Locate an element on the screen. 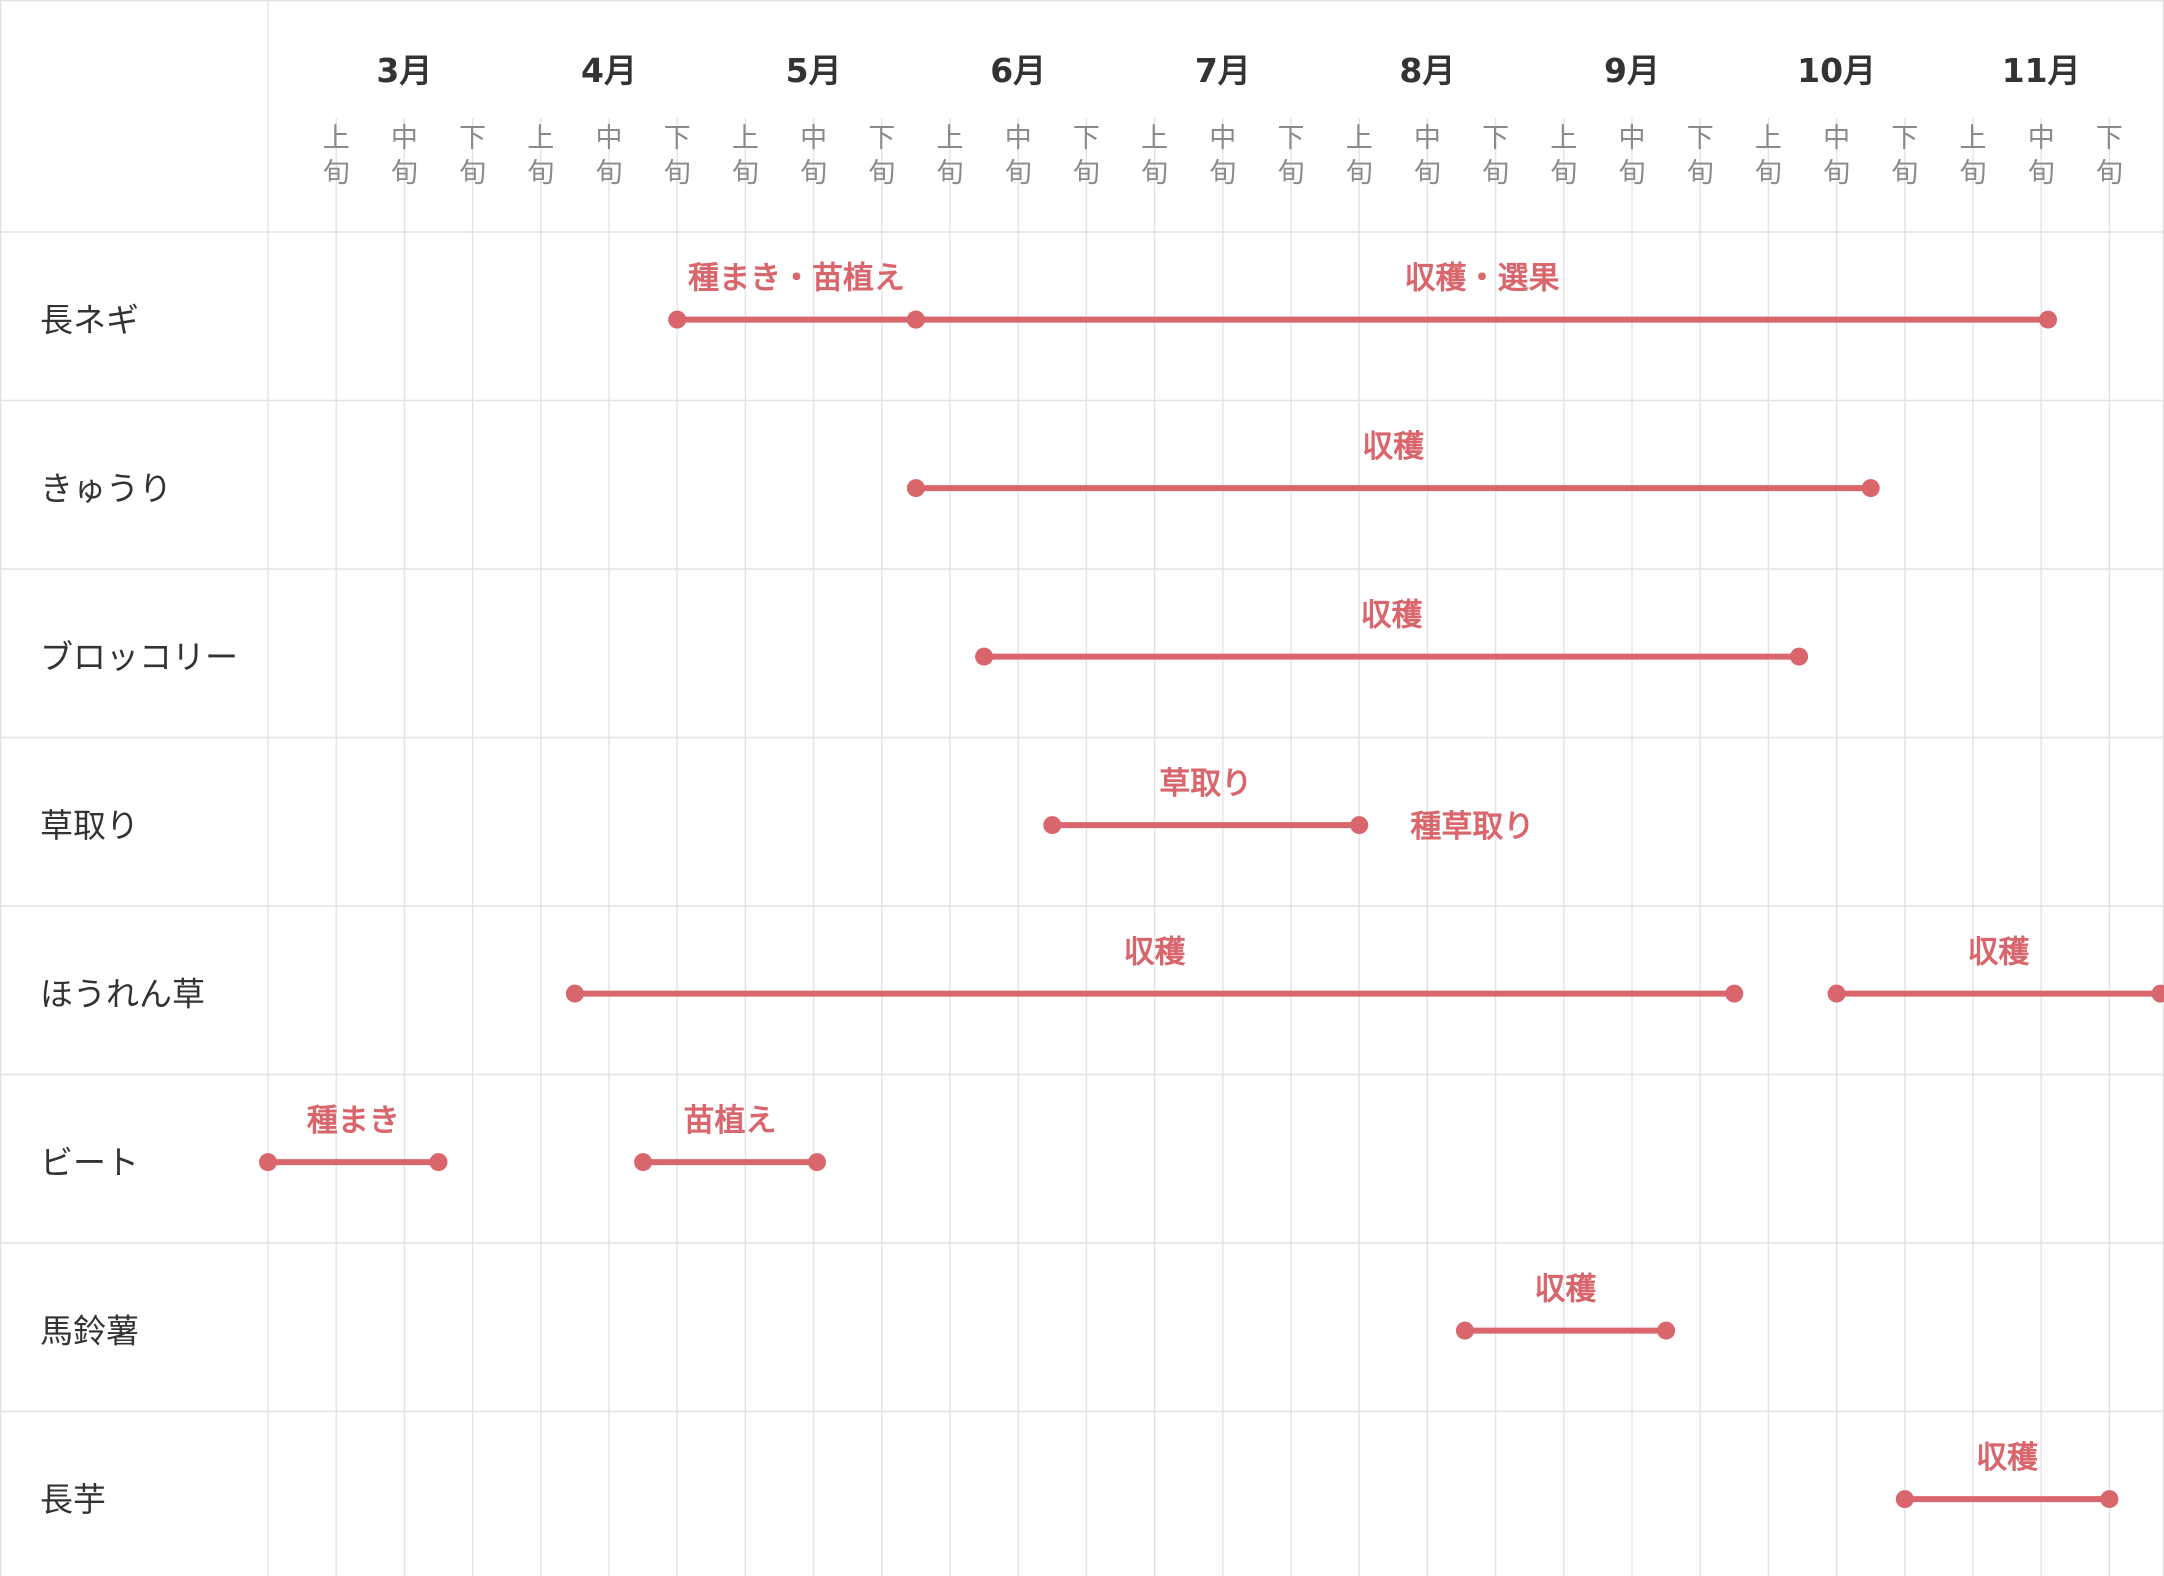 Image resolution: width=2164 pixels, height=1576 pixels. month-label: 11月 is located at coordinates (2041, 70).